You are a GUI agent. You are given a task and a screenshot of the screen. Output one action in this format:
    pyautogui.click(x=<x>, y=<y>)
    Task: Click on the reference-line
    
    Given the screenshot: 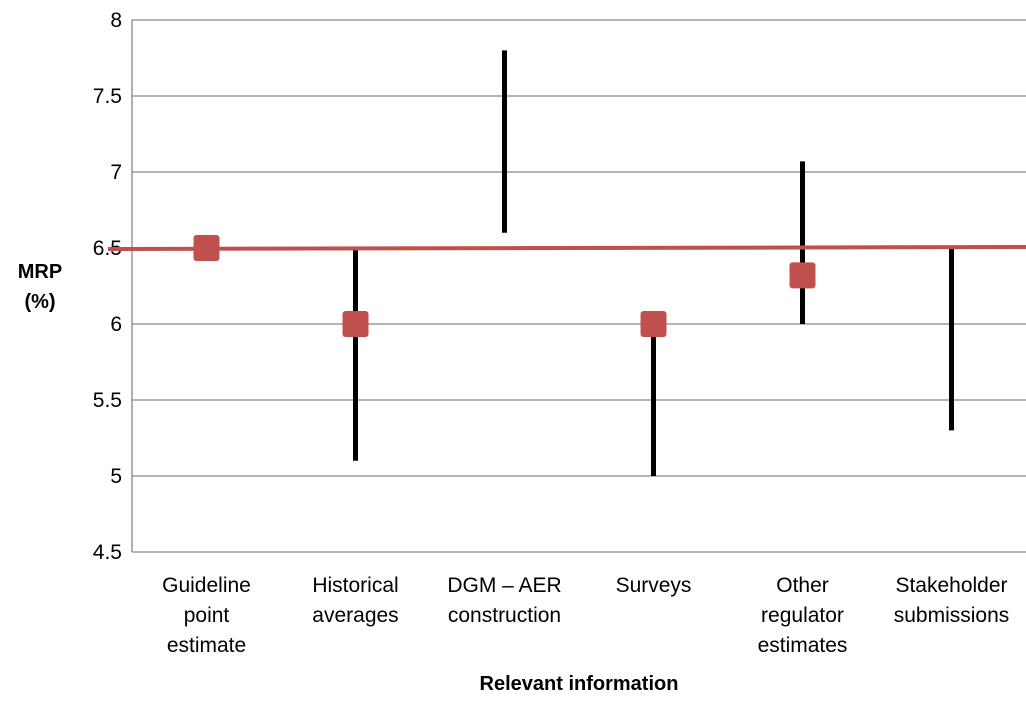 What is the action you would take?
    pyautogui.click(x=566, y=248)
    